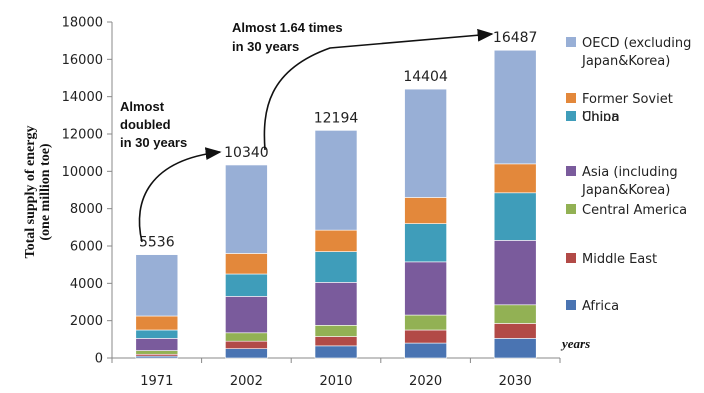  Describe the element at coordinates (425, 77) in the screenshot. I see `bar-total-label: 14404` at that location.